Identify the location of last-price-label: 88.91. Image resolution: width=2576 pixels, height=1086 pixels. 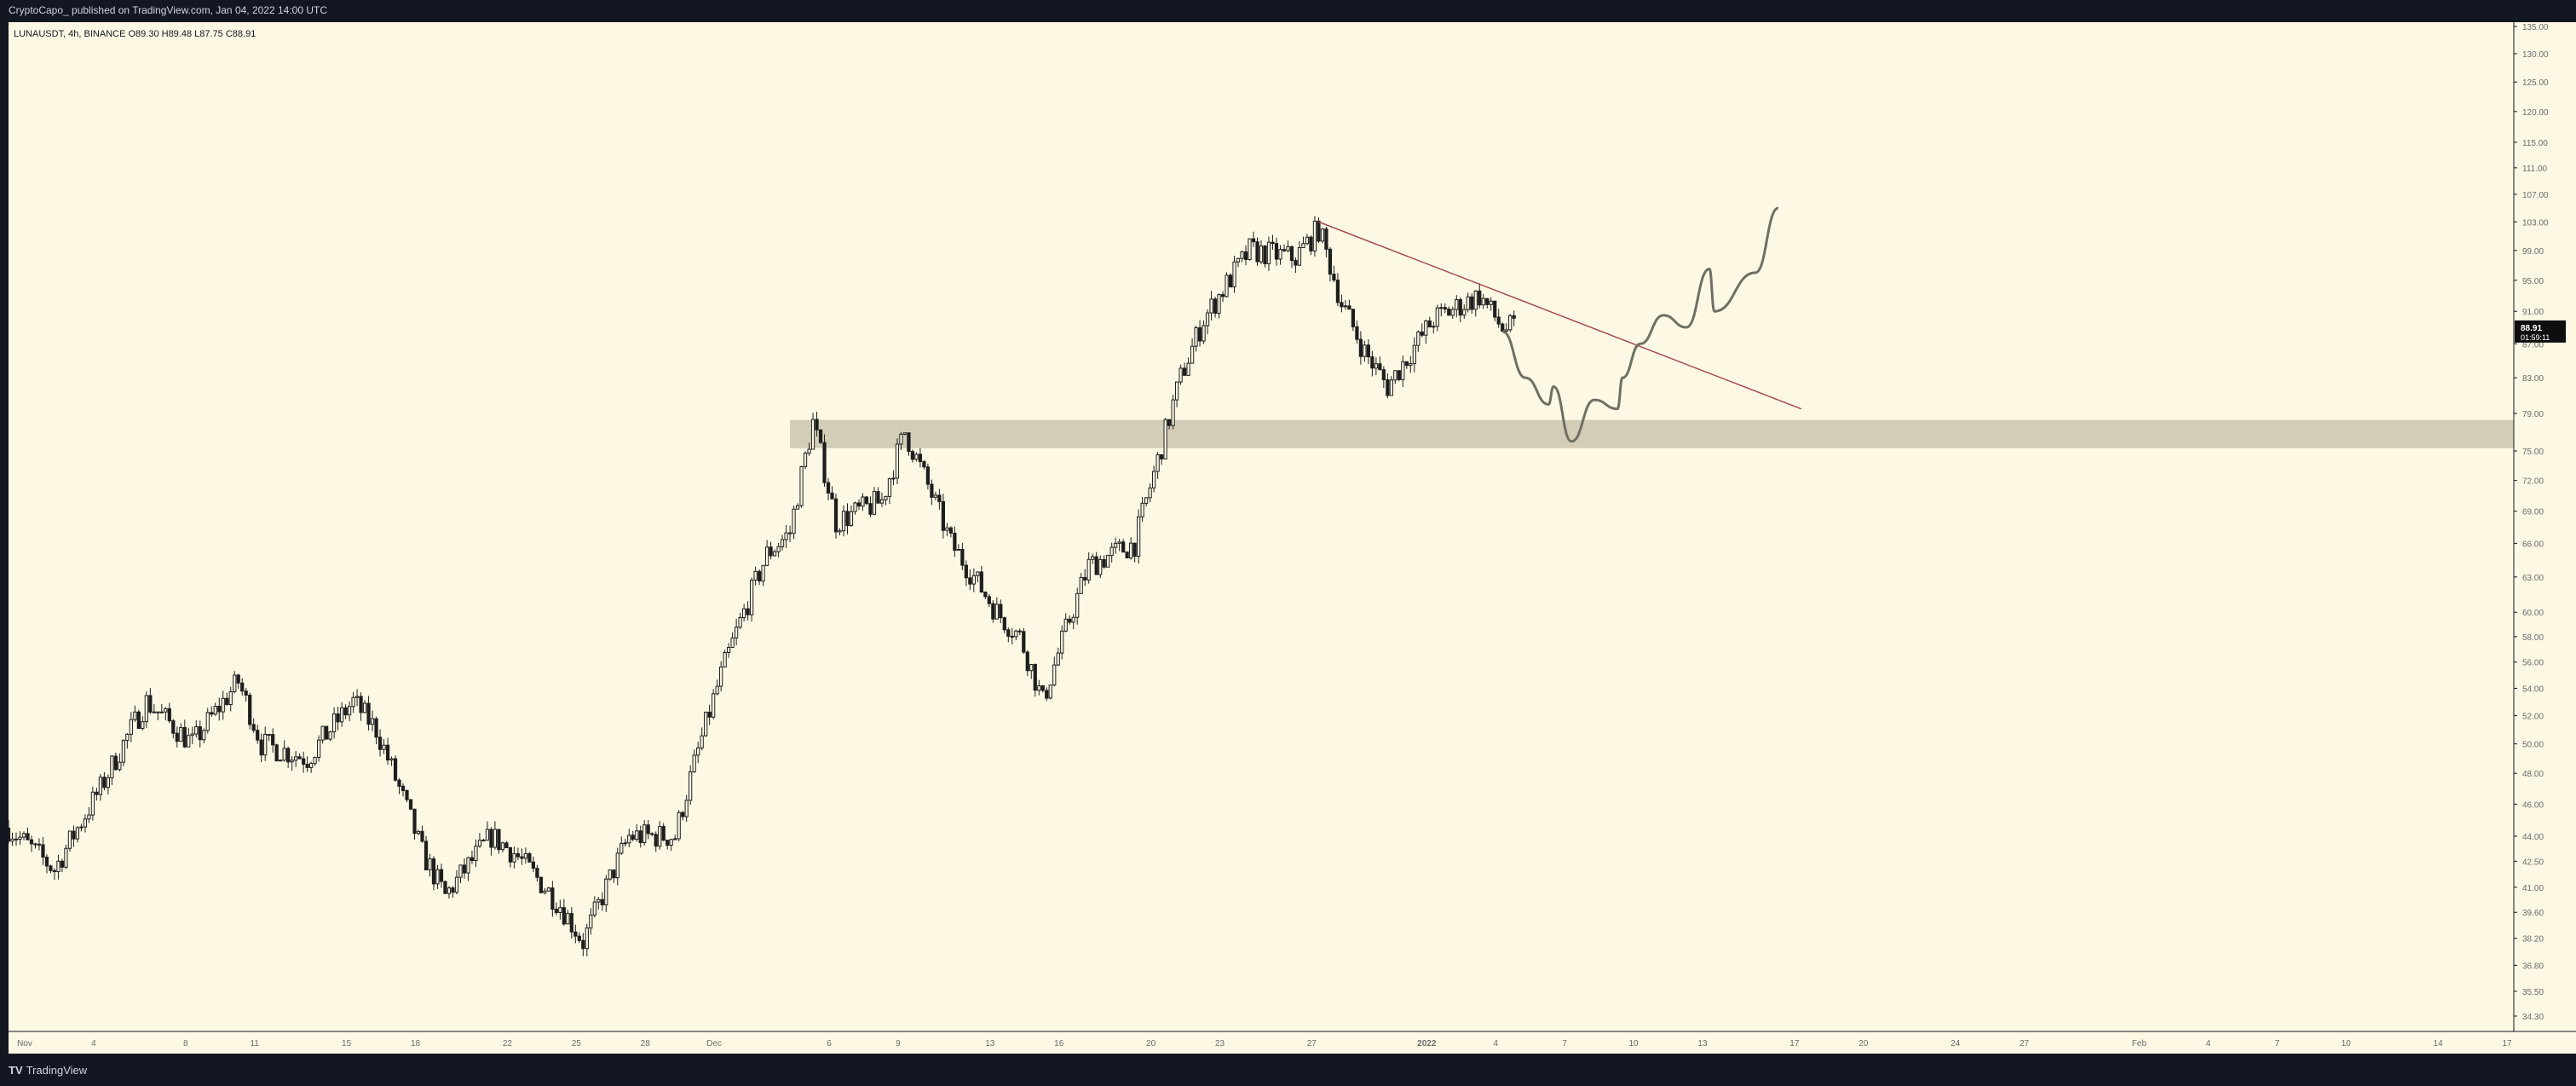
(2531, 328).